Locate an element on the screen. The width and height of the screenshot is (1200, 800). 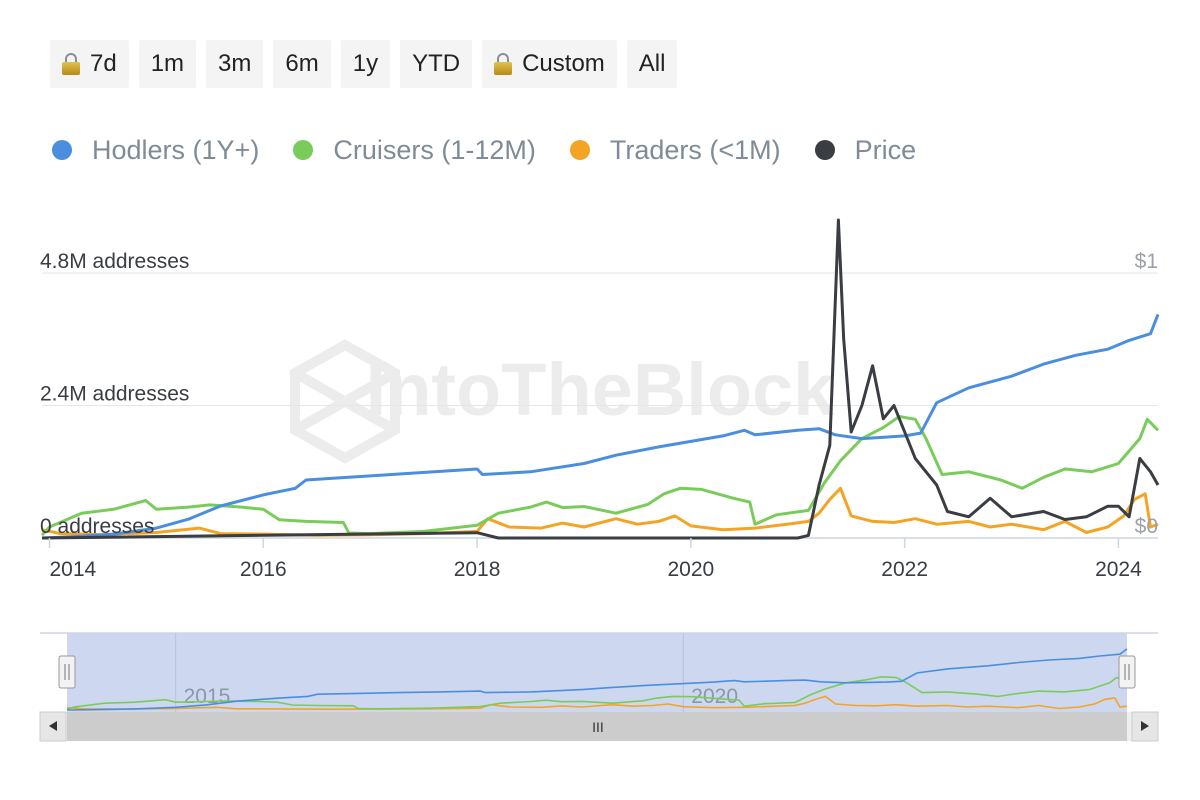
range-button-1m: 1m is located at coordinates (167, 64).